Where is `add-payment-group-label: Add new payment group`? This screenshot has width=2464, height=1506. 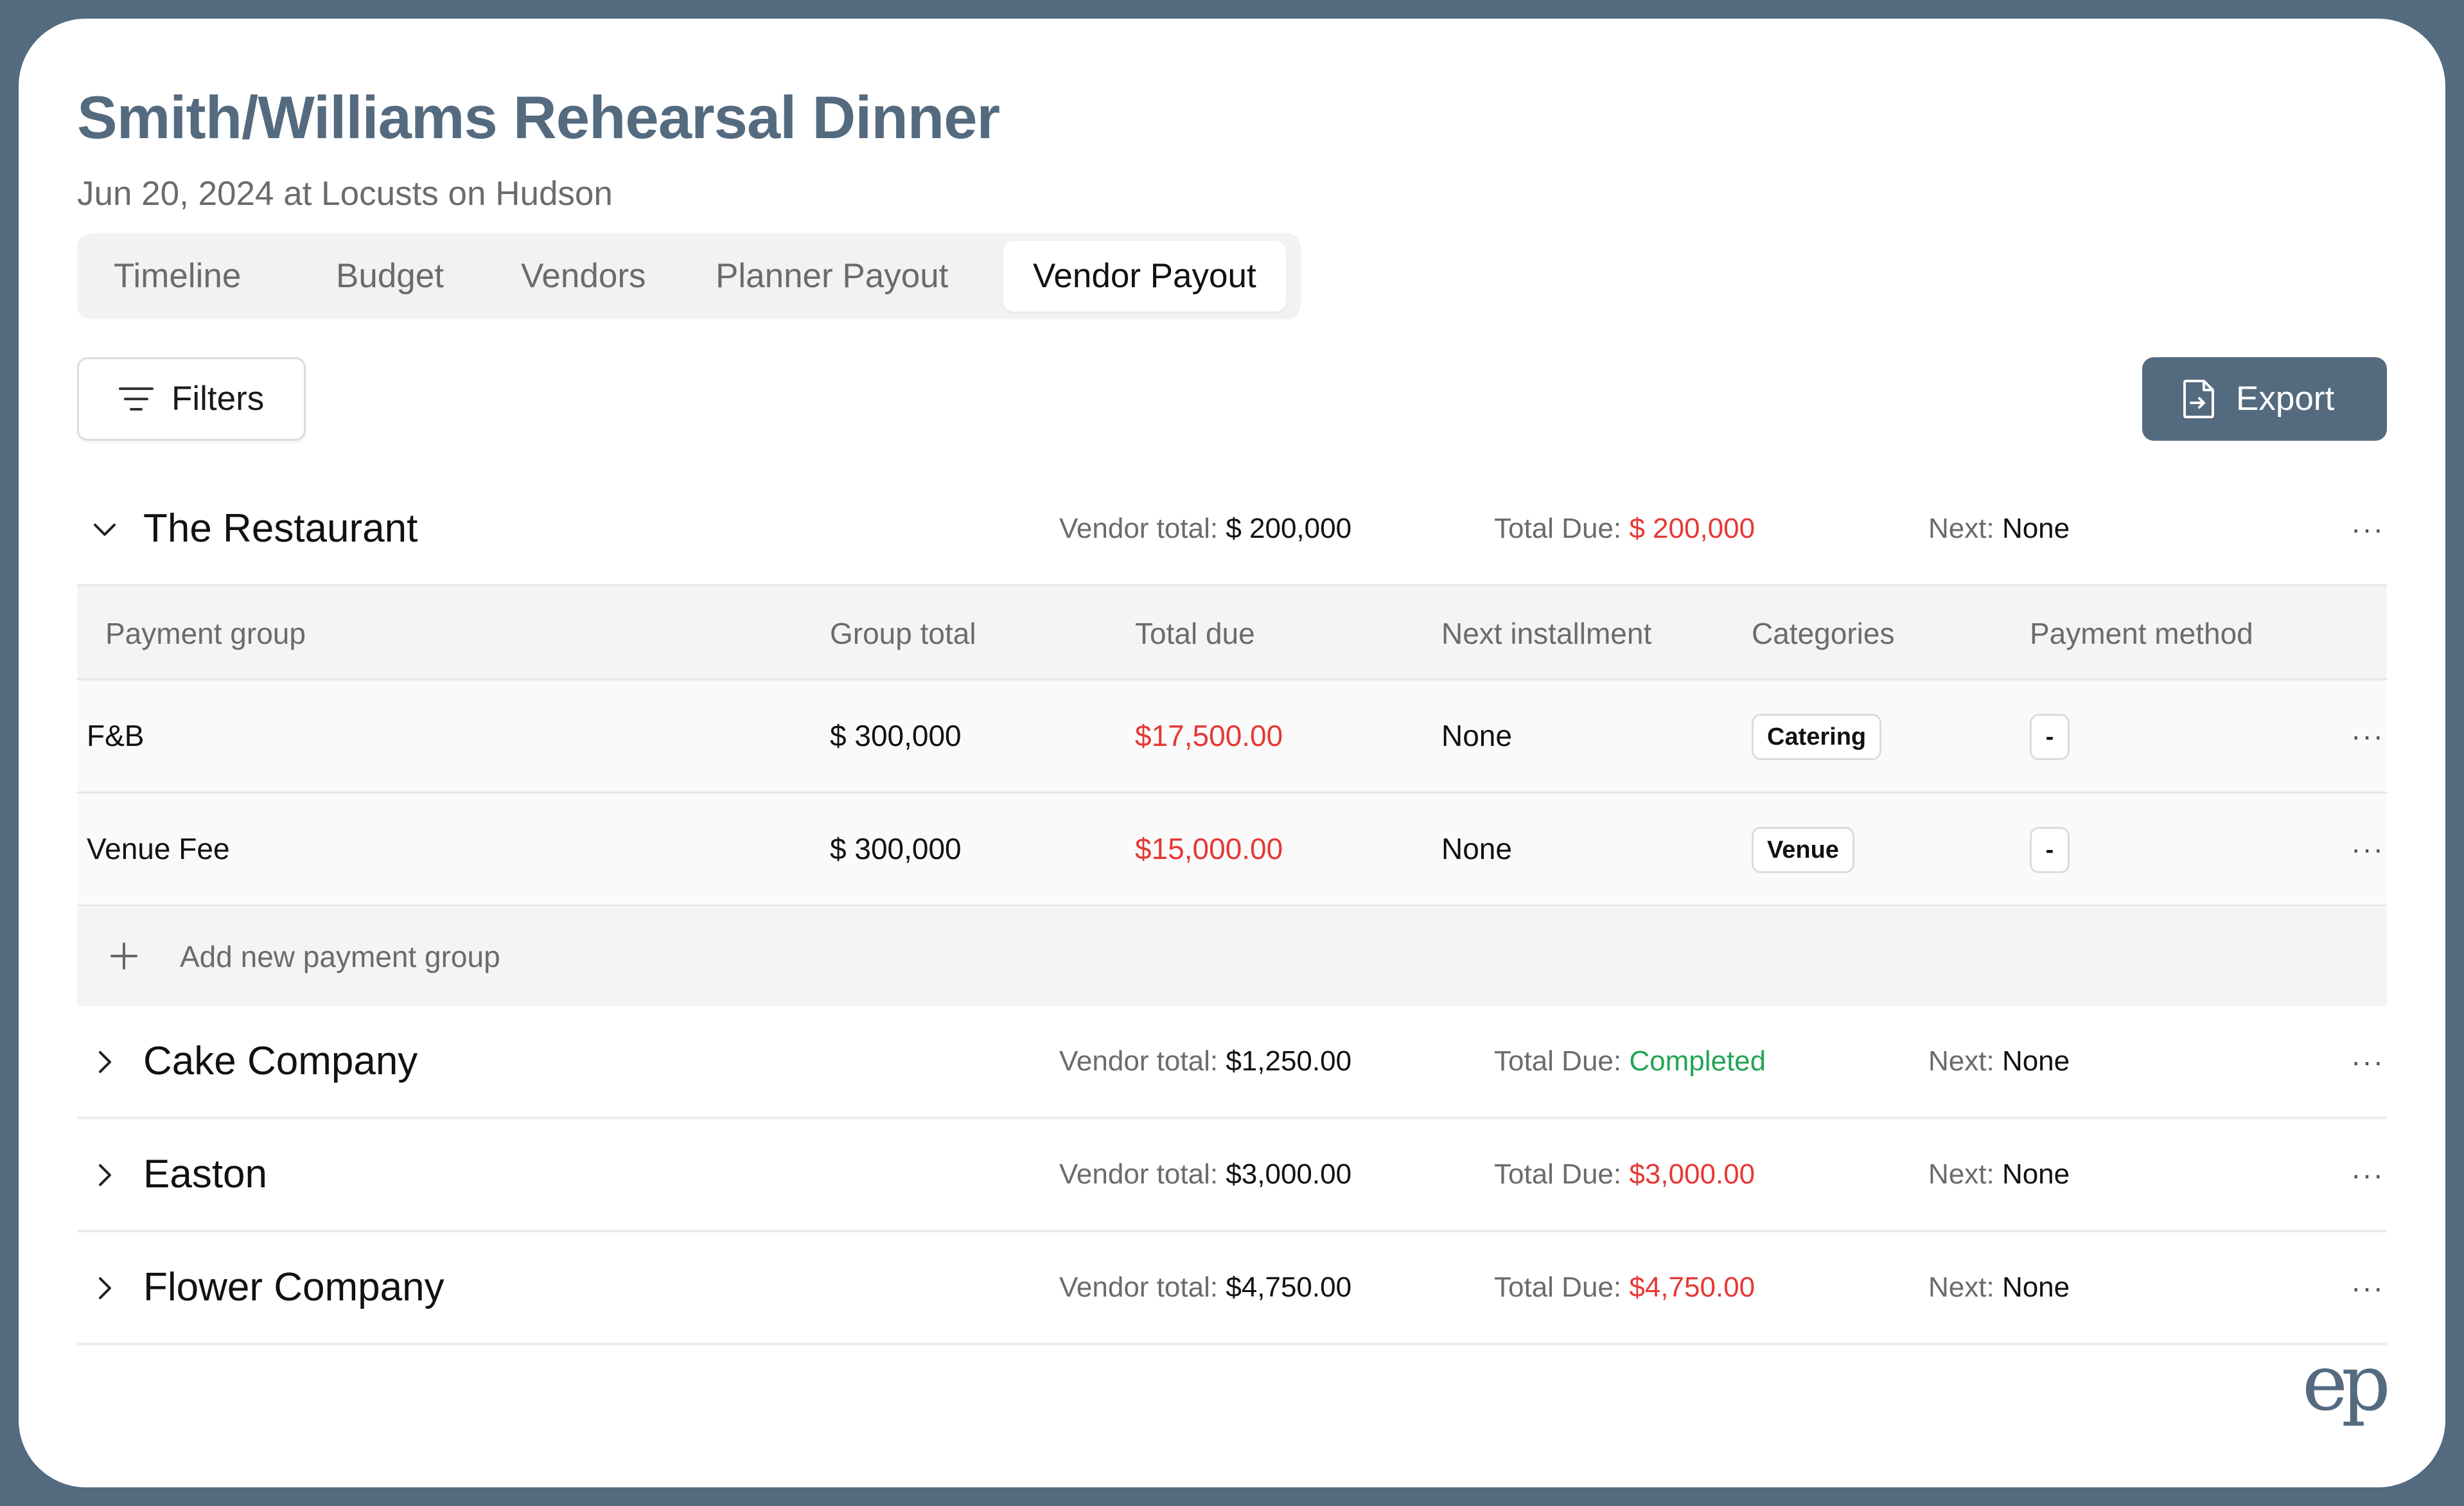
add-payment-group-label: Add new payment group is located at coordinates (340, 956).